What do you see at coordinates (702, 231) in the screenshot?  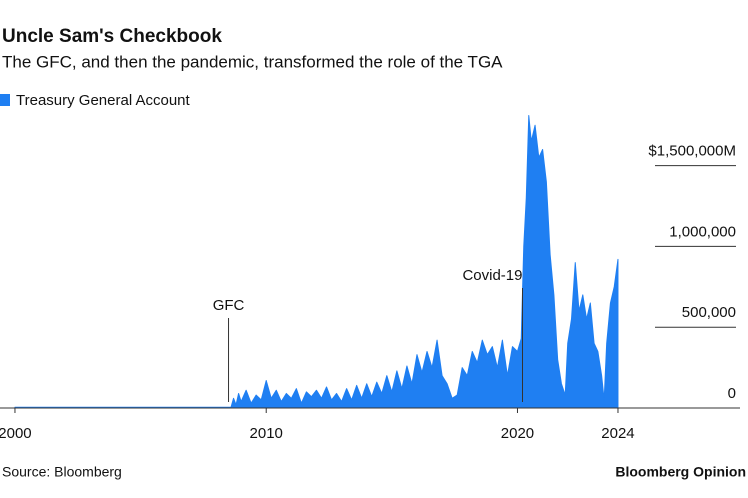 I see `y-tick-label: 1,000,000` at bounding box center [702, 231].